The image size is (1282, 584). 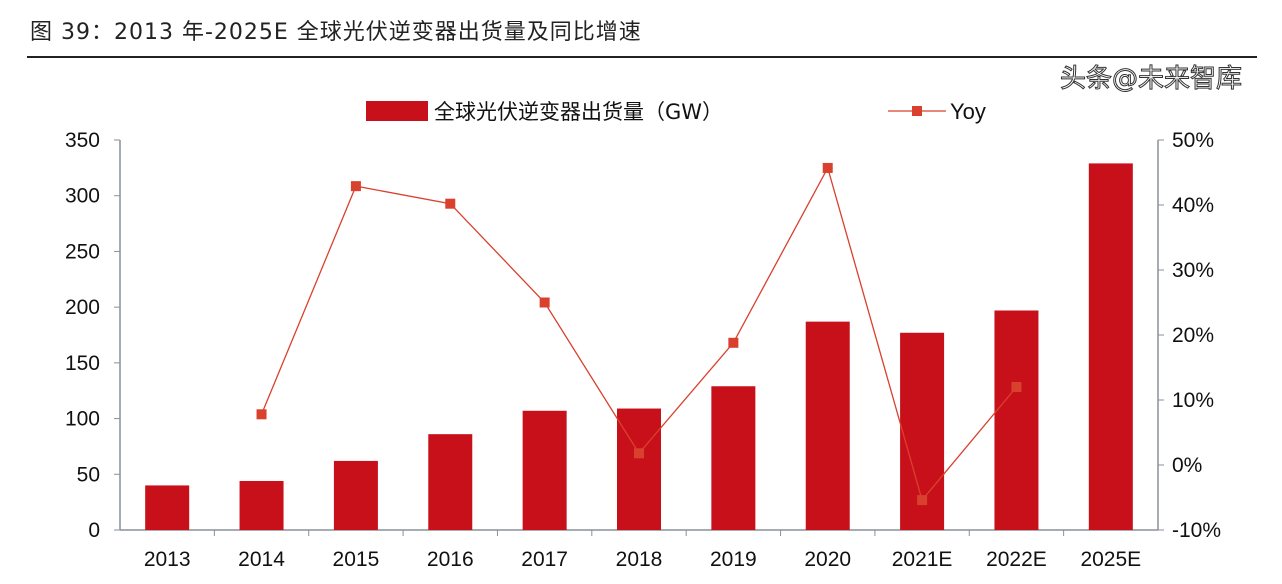 I want to click on legend-bar-swatch, so click(x=397, y=111).